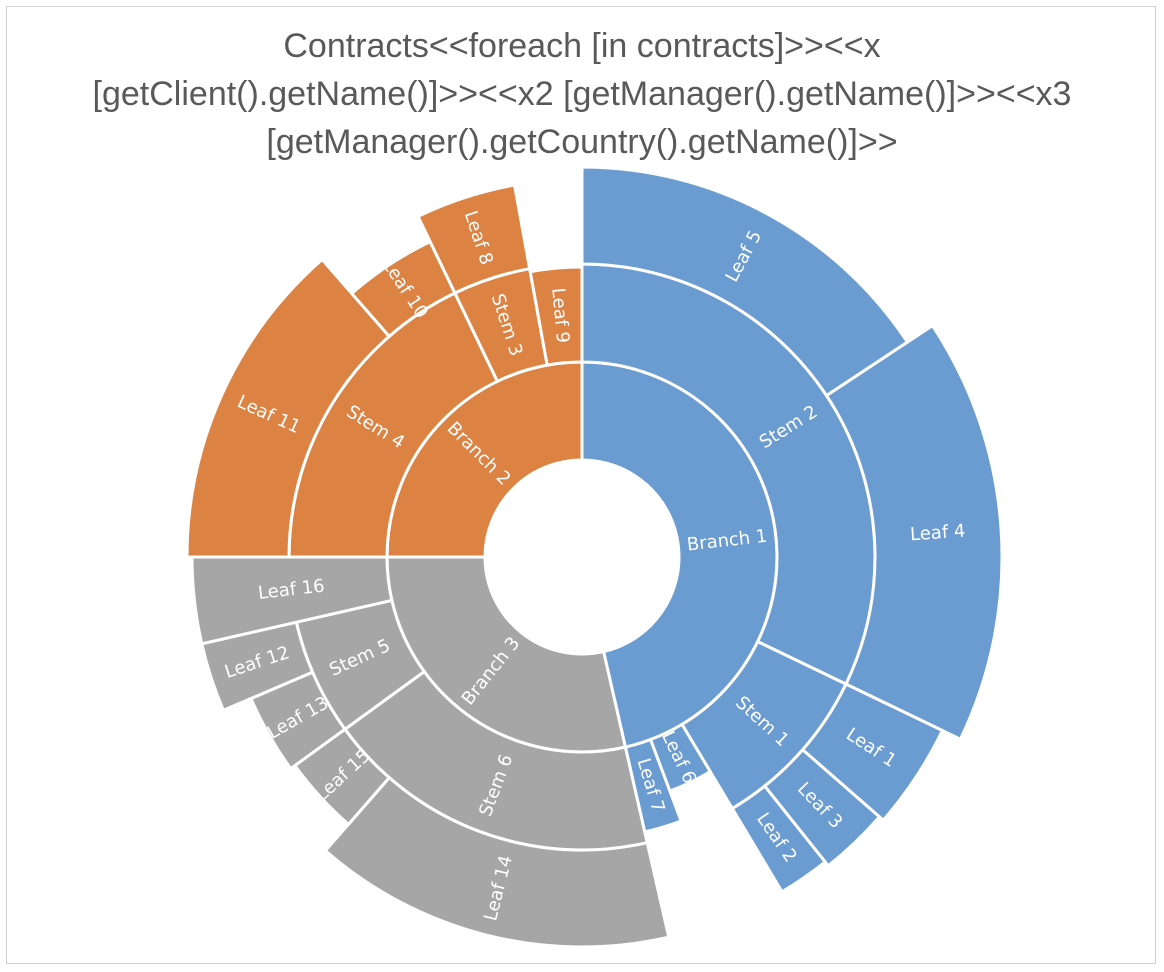 This screenshot has width=1164, height=972. I want to click on chart-title-line-1: Contracts<<foreach [in contracts]>><<x, so click(582, 46).